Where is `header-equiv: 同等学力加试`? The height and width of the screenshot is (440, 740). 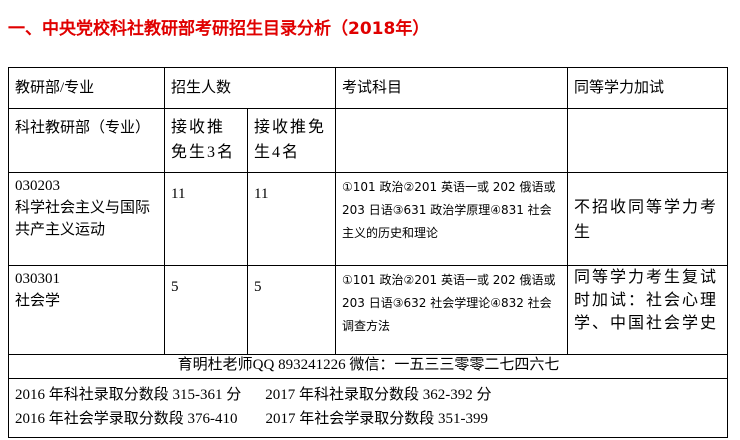
header-equiv: 同等学力加试 is located at coordinates (647, 87).